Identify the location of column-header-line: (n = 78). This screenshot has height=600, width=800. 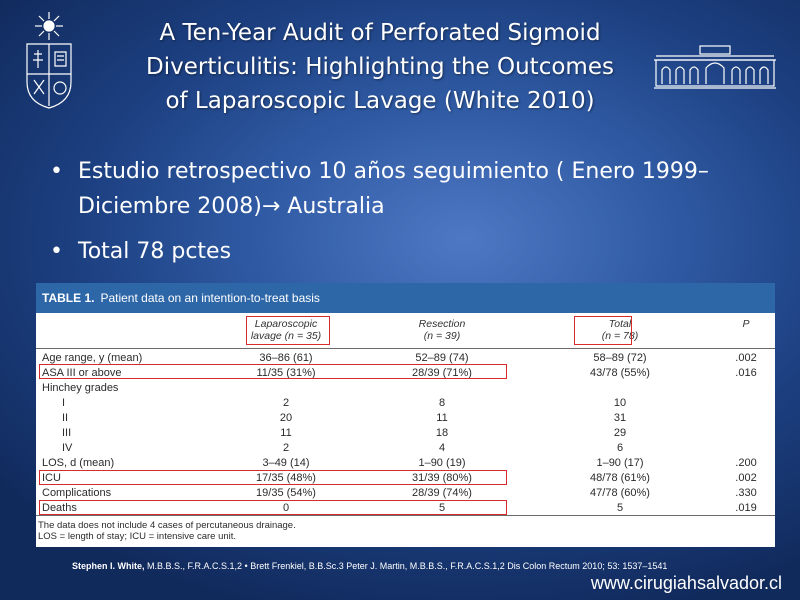
(620, 336).